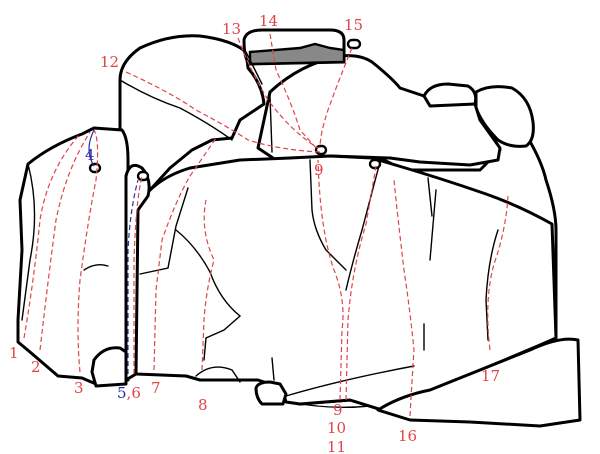 Image resolution: width=600 pixels, height=454 pixels. What do you see at coordinates (122, 393) in the screenshot?
I see `route-label-5: 5` at bounding box center [122, 393].